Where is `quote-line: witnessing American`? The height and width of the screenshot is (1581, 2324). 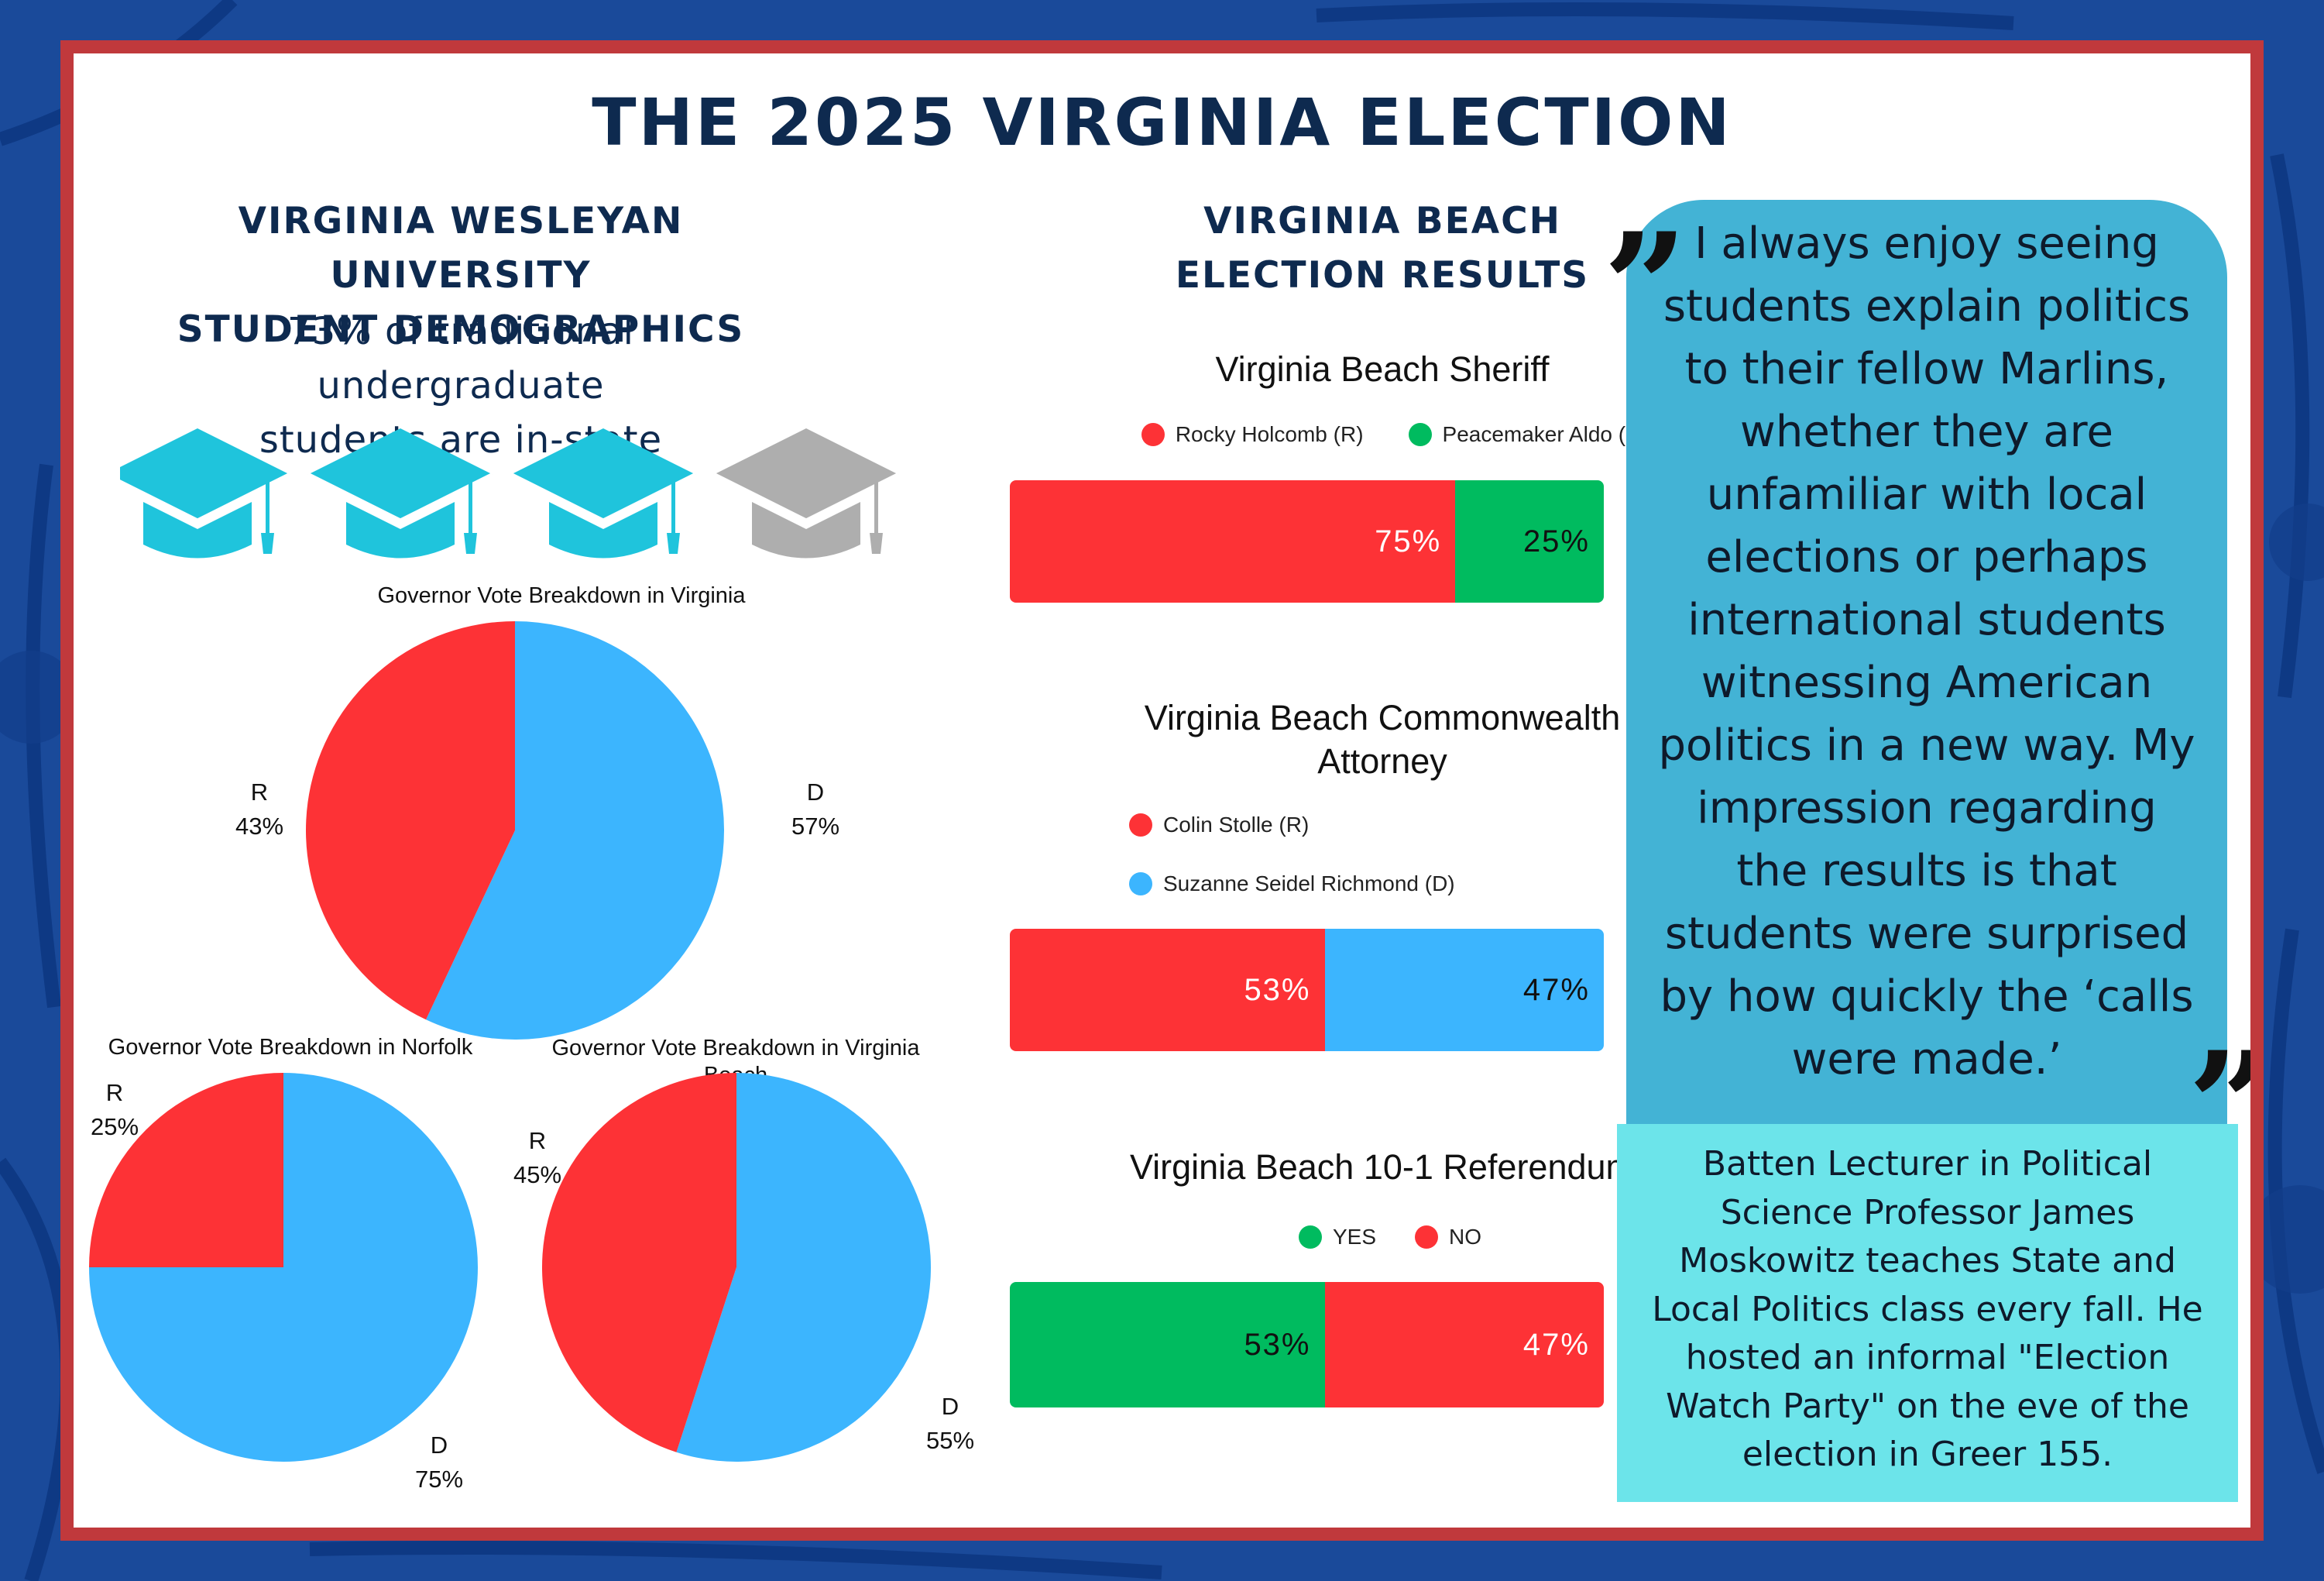 quote-line: witnessing American is located at coordinates (1927, 683).